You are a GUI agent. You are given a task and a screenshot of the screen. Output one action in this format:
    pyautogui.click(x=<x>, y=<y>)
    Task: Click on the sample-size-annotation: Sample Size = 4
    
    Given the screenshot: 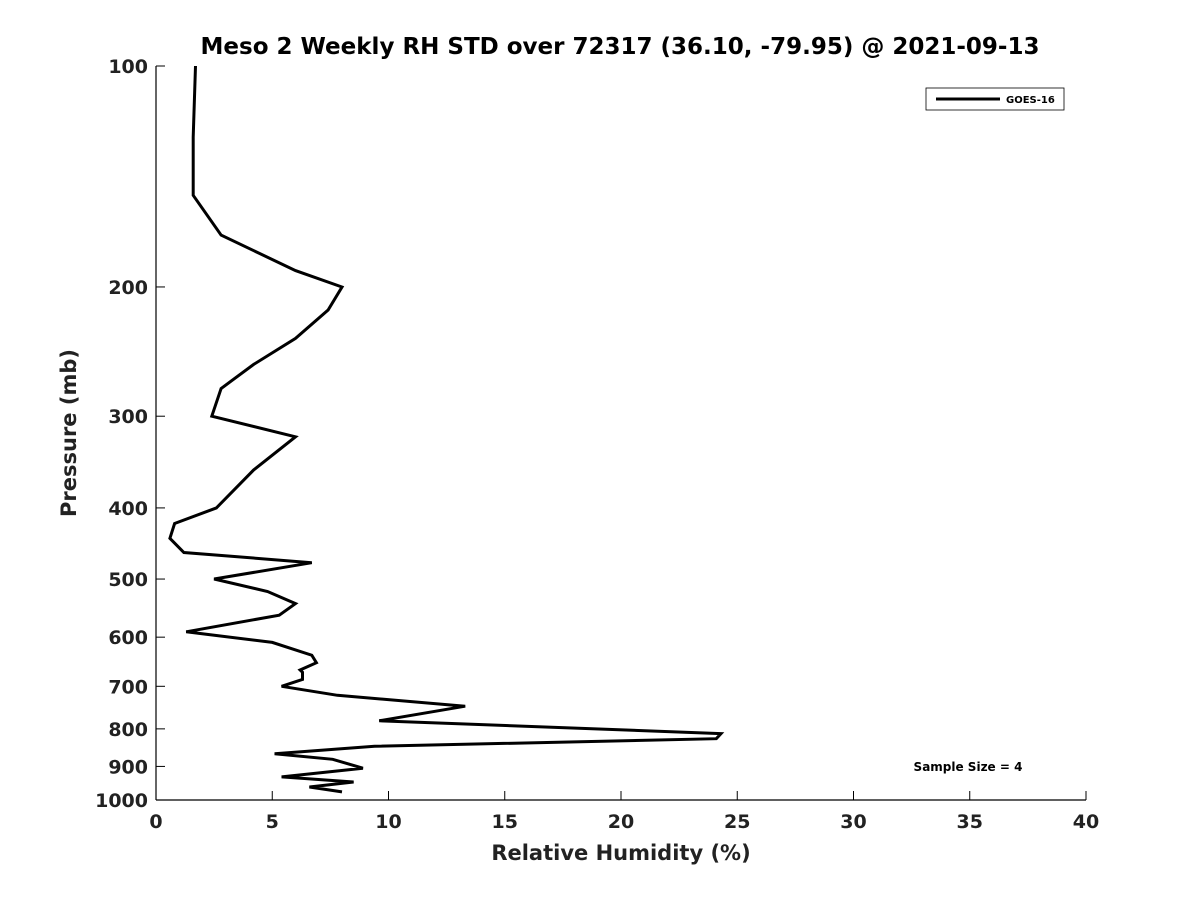 What is the action you would take?
    pyautogui.click(x=968, y=767)
    